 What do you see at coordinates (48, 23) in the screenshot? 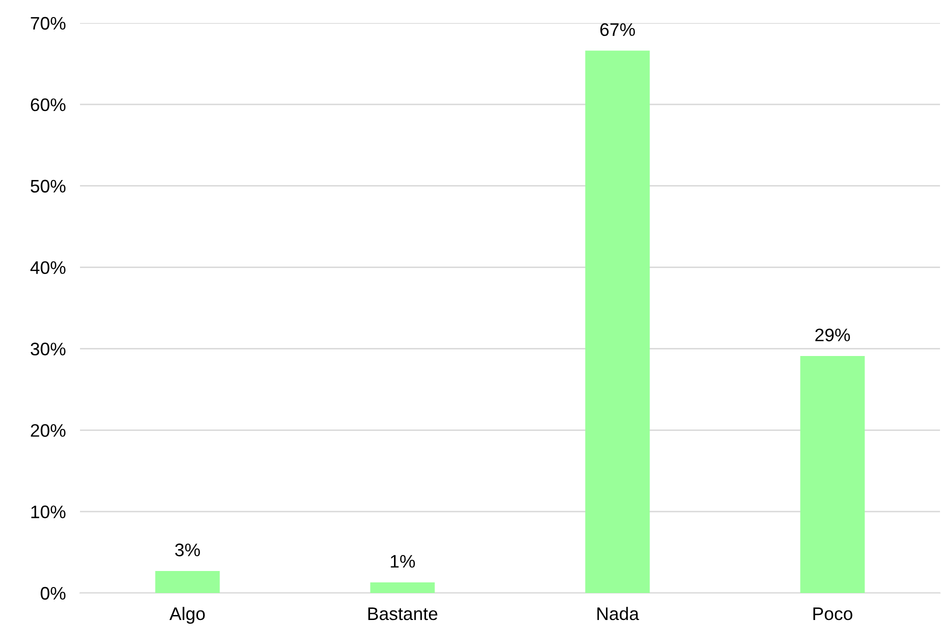
I see `y-tick-label: 70%` at bounding box center [48, 23].